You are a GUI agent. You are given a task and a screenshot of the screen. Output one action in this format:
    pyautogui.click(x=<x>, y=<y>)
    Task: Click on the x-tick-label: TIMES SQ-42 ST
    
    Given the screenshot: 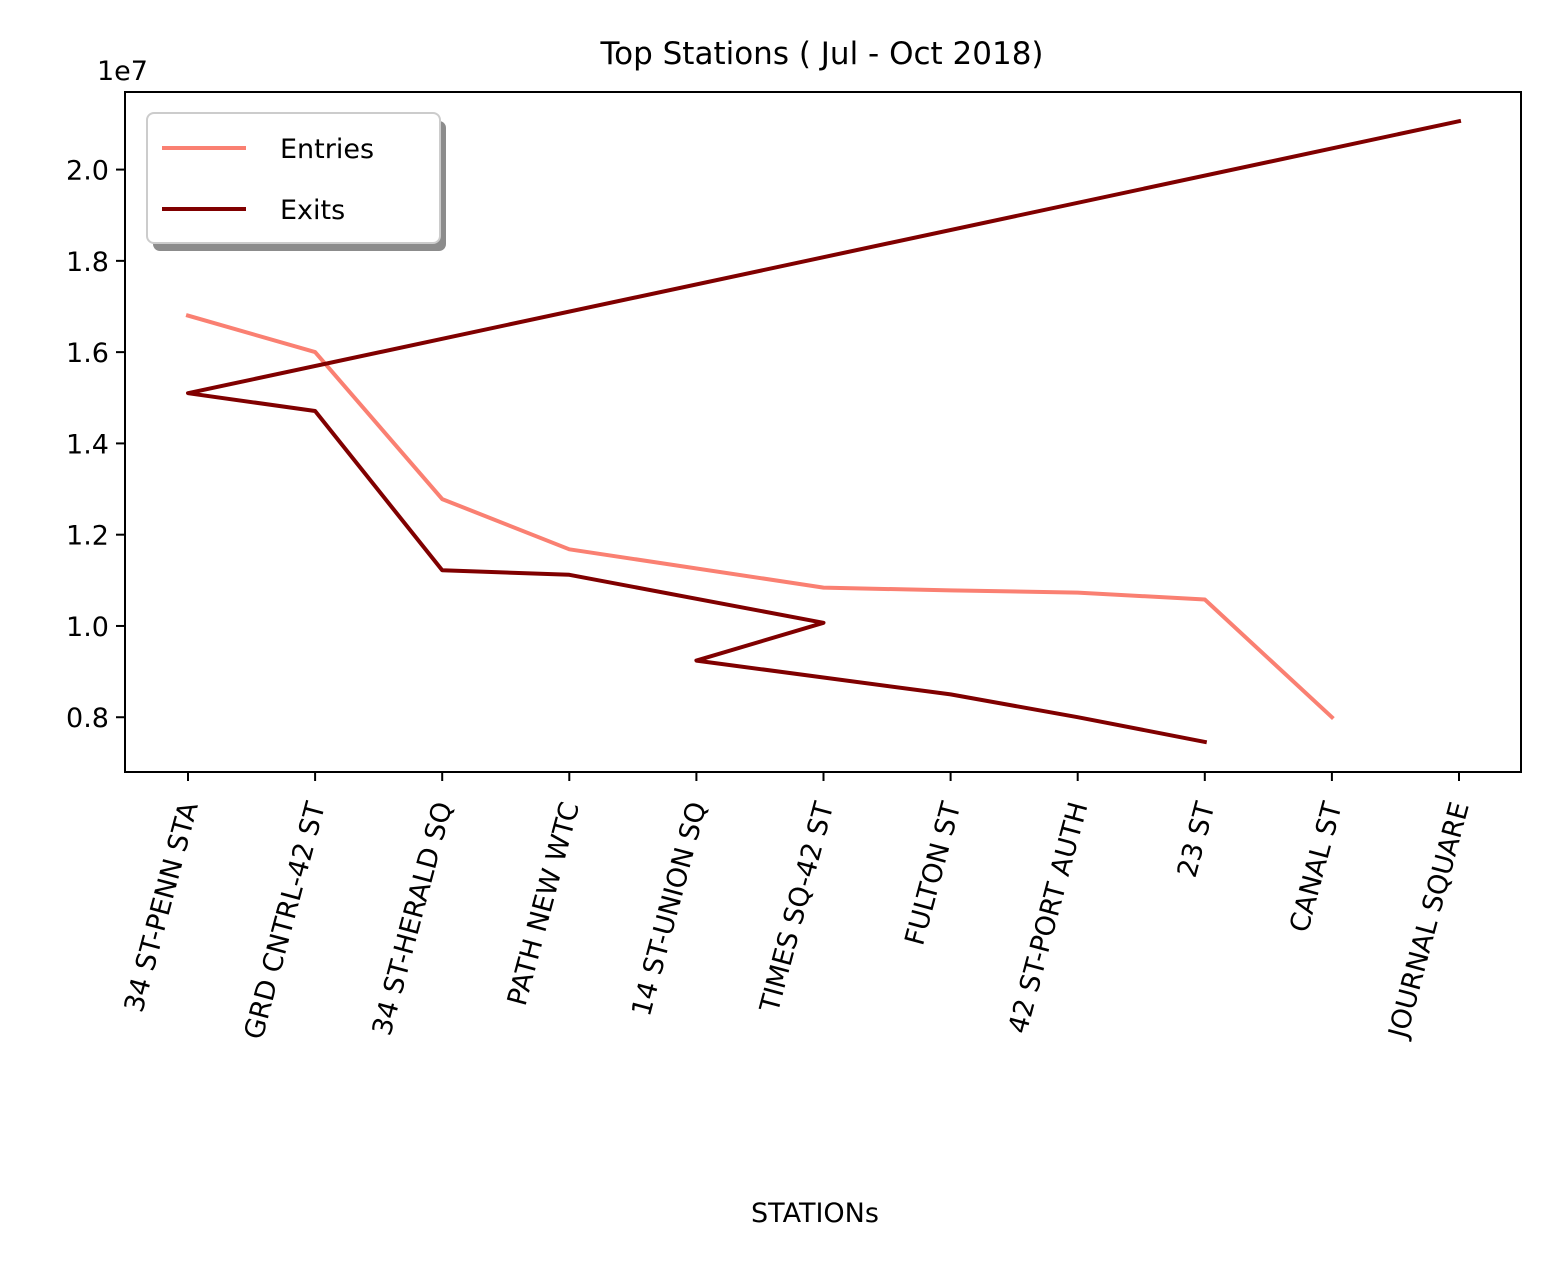 What is the action you would take?
    pyautogui.click(x=797, y=907)
    